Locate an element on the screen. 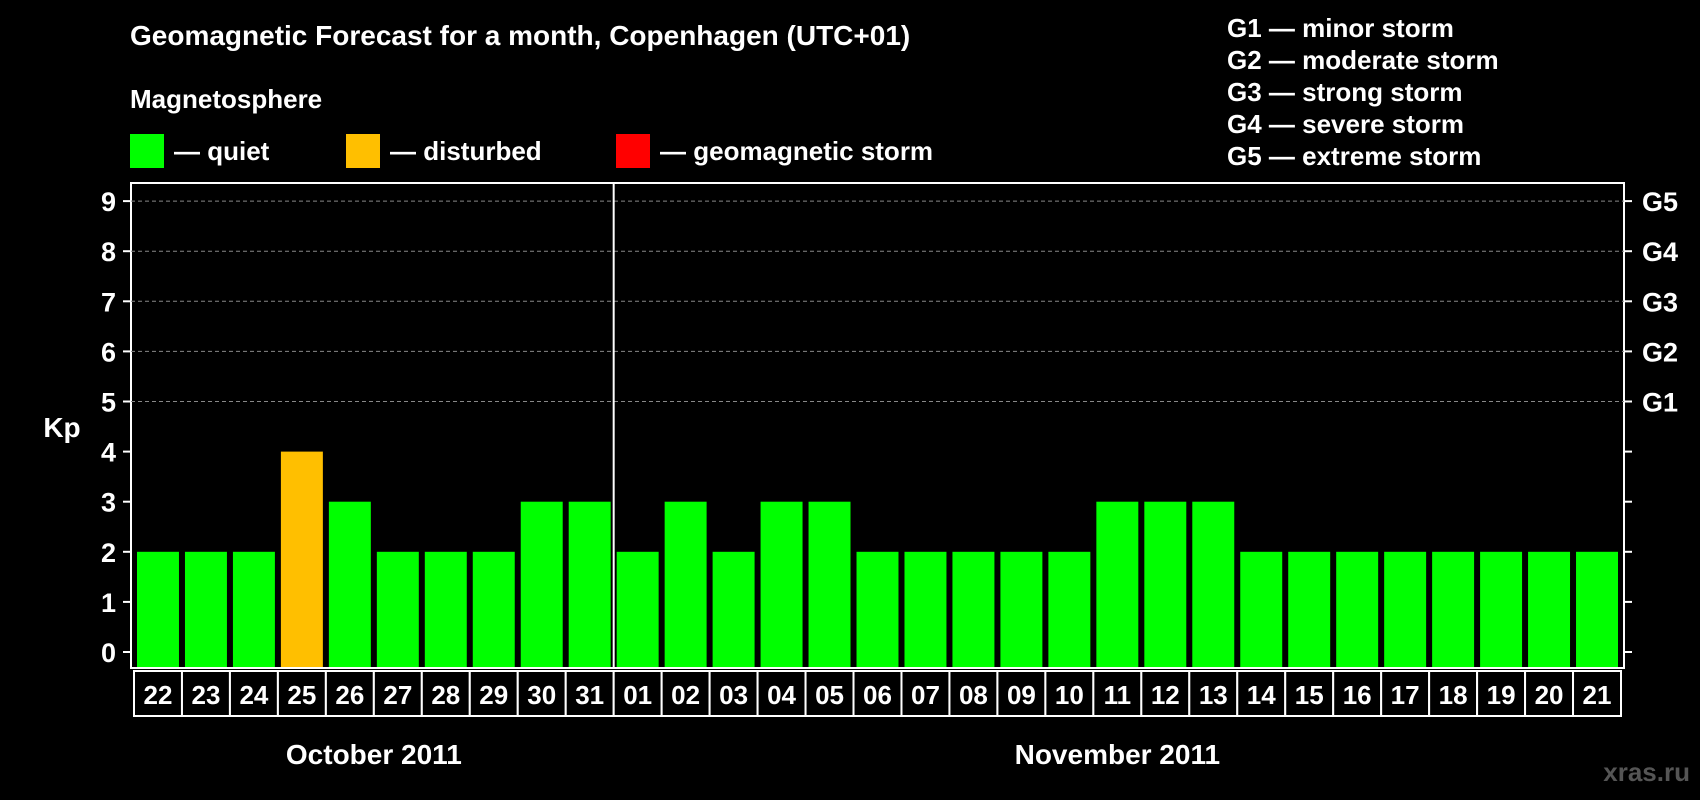 The width and height of the screenshot is (1700, 800). storm-scale-g4: G4 — severe storm is located at coordinates (1346, 124).